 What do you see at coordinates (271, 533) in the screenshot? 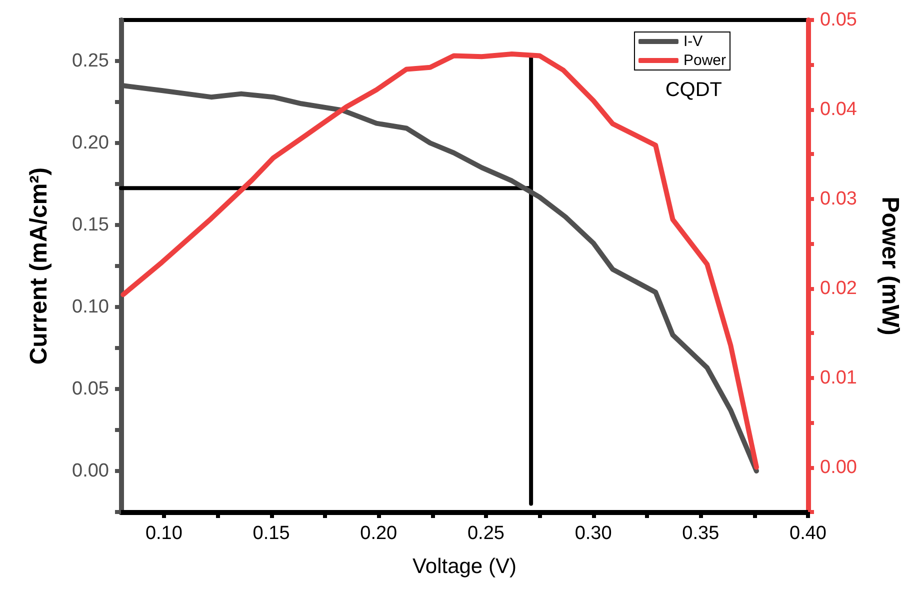
I see `x-tick-label: 0.15` at bounding box center [271, 533].